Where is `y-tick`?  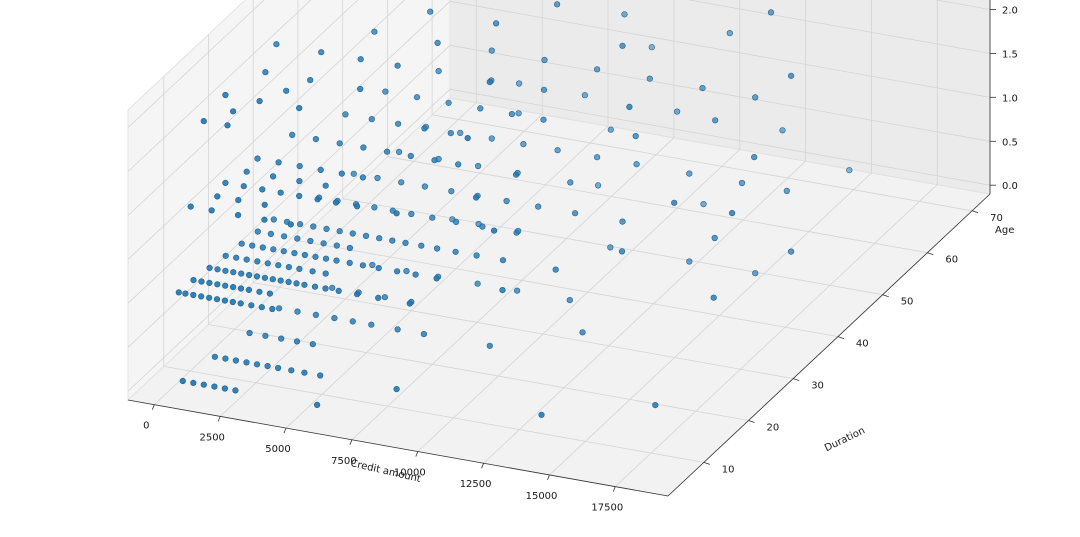 y-tick is located at coordinates (796, 379).